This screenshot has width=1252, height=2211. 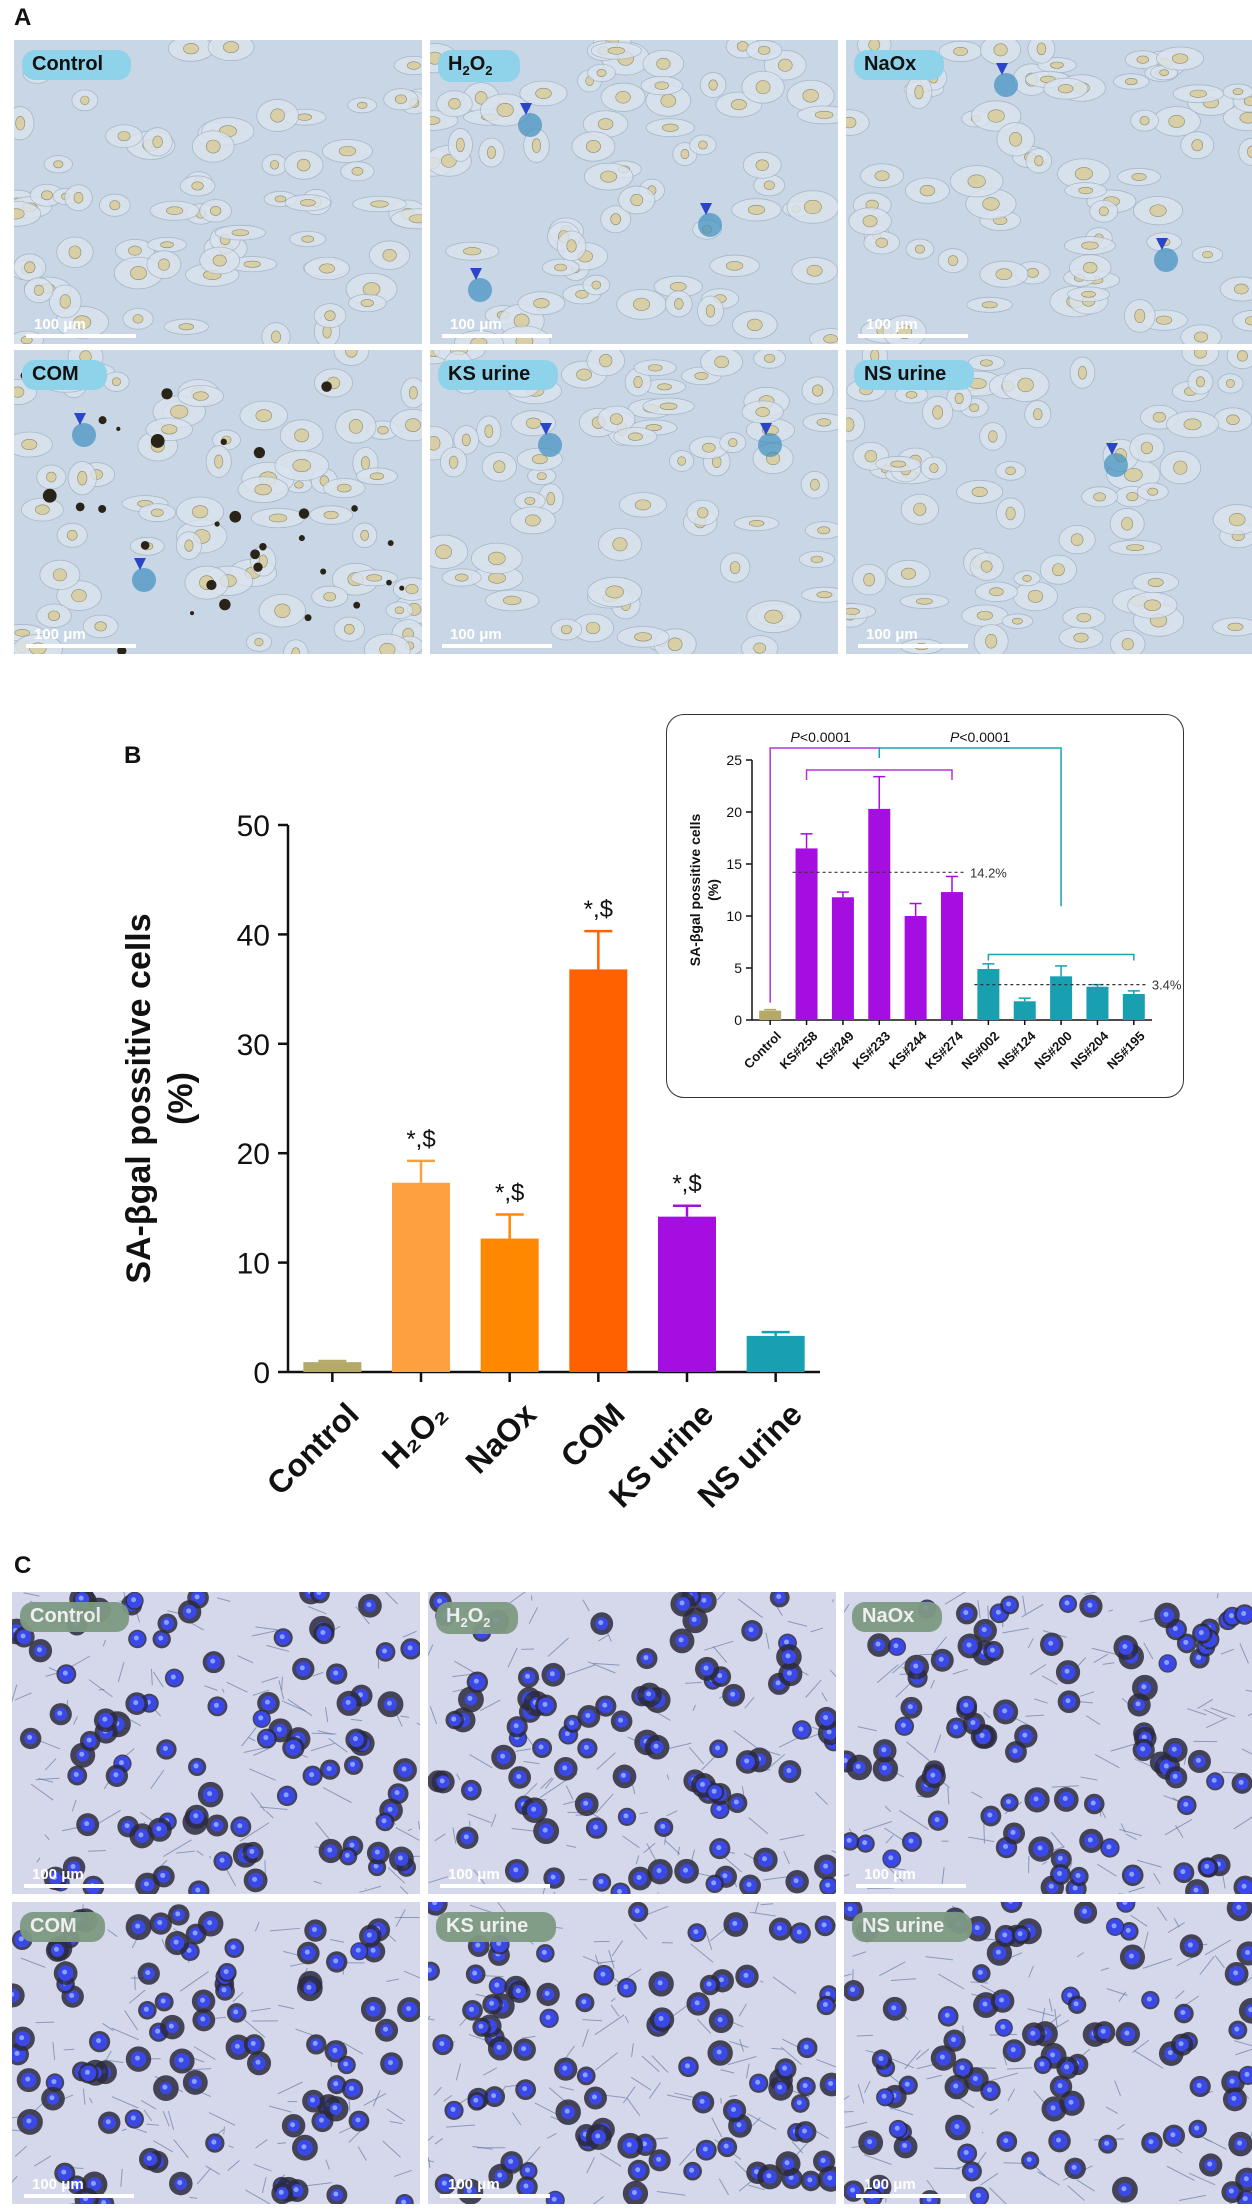 I want to click on main-bar-NS urine, so click(x=775, y=1353).